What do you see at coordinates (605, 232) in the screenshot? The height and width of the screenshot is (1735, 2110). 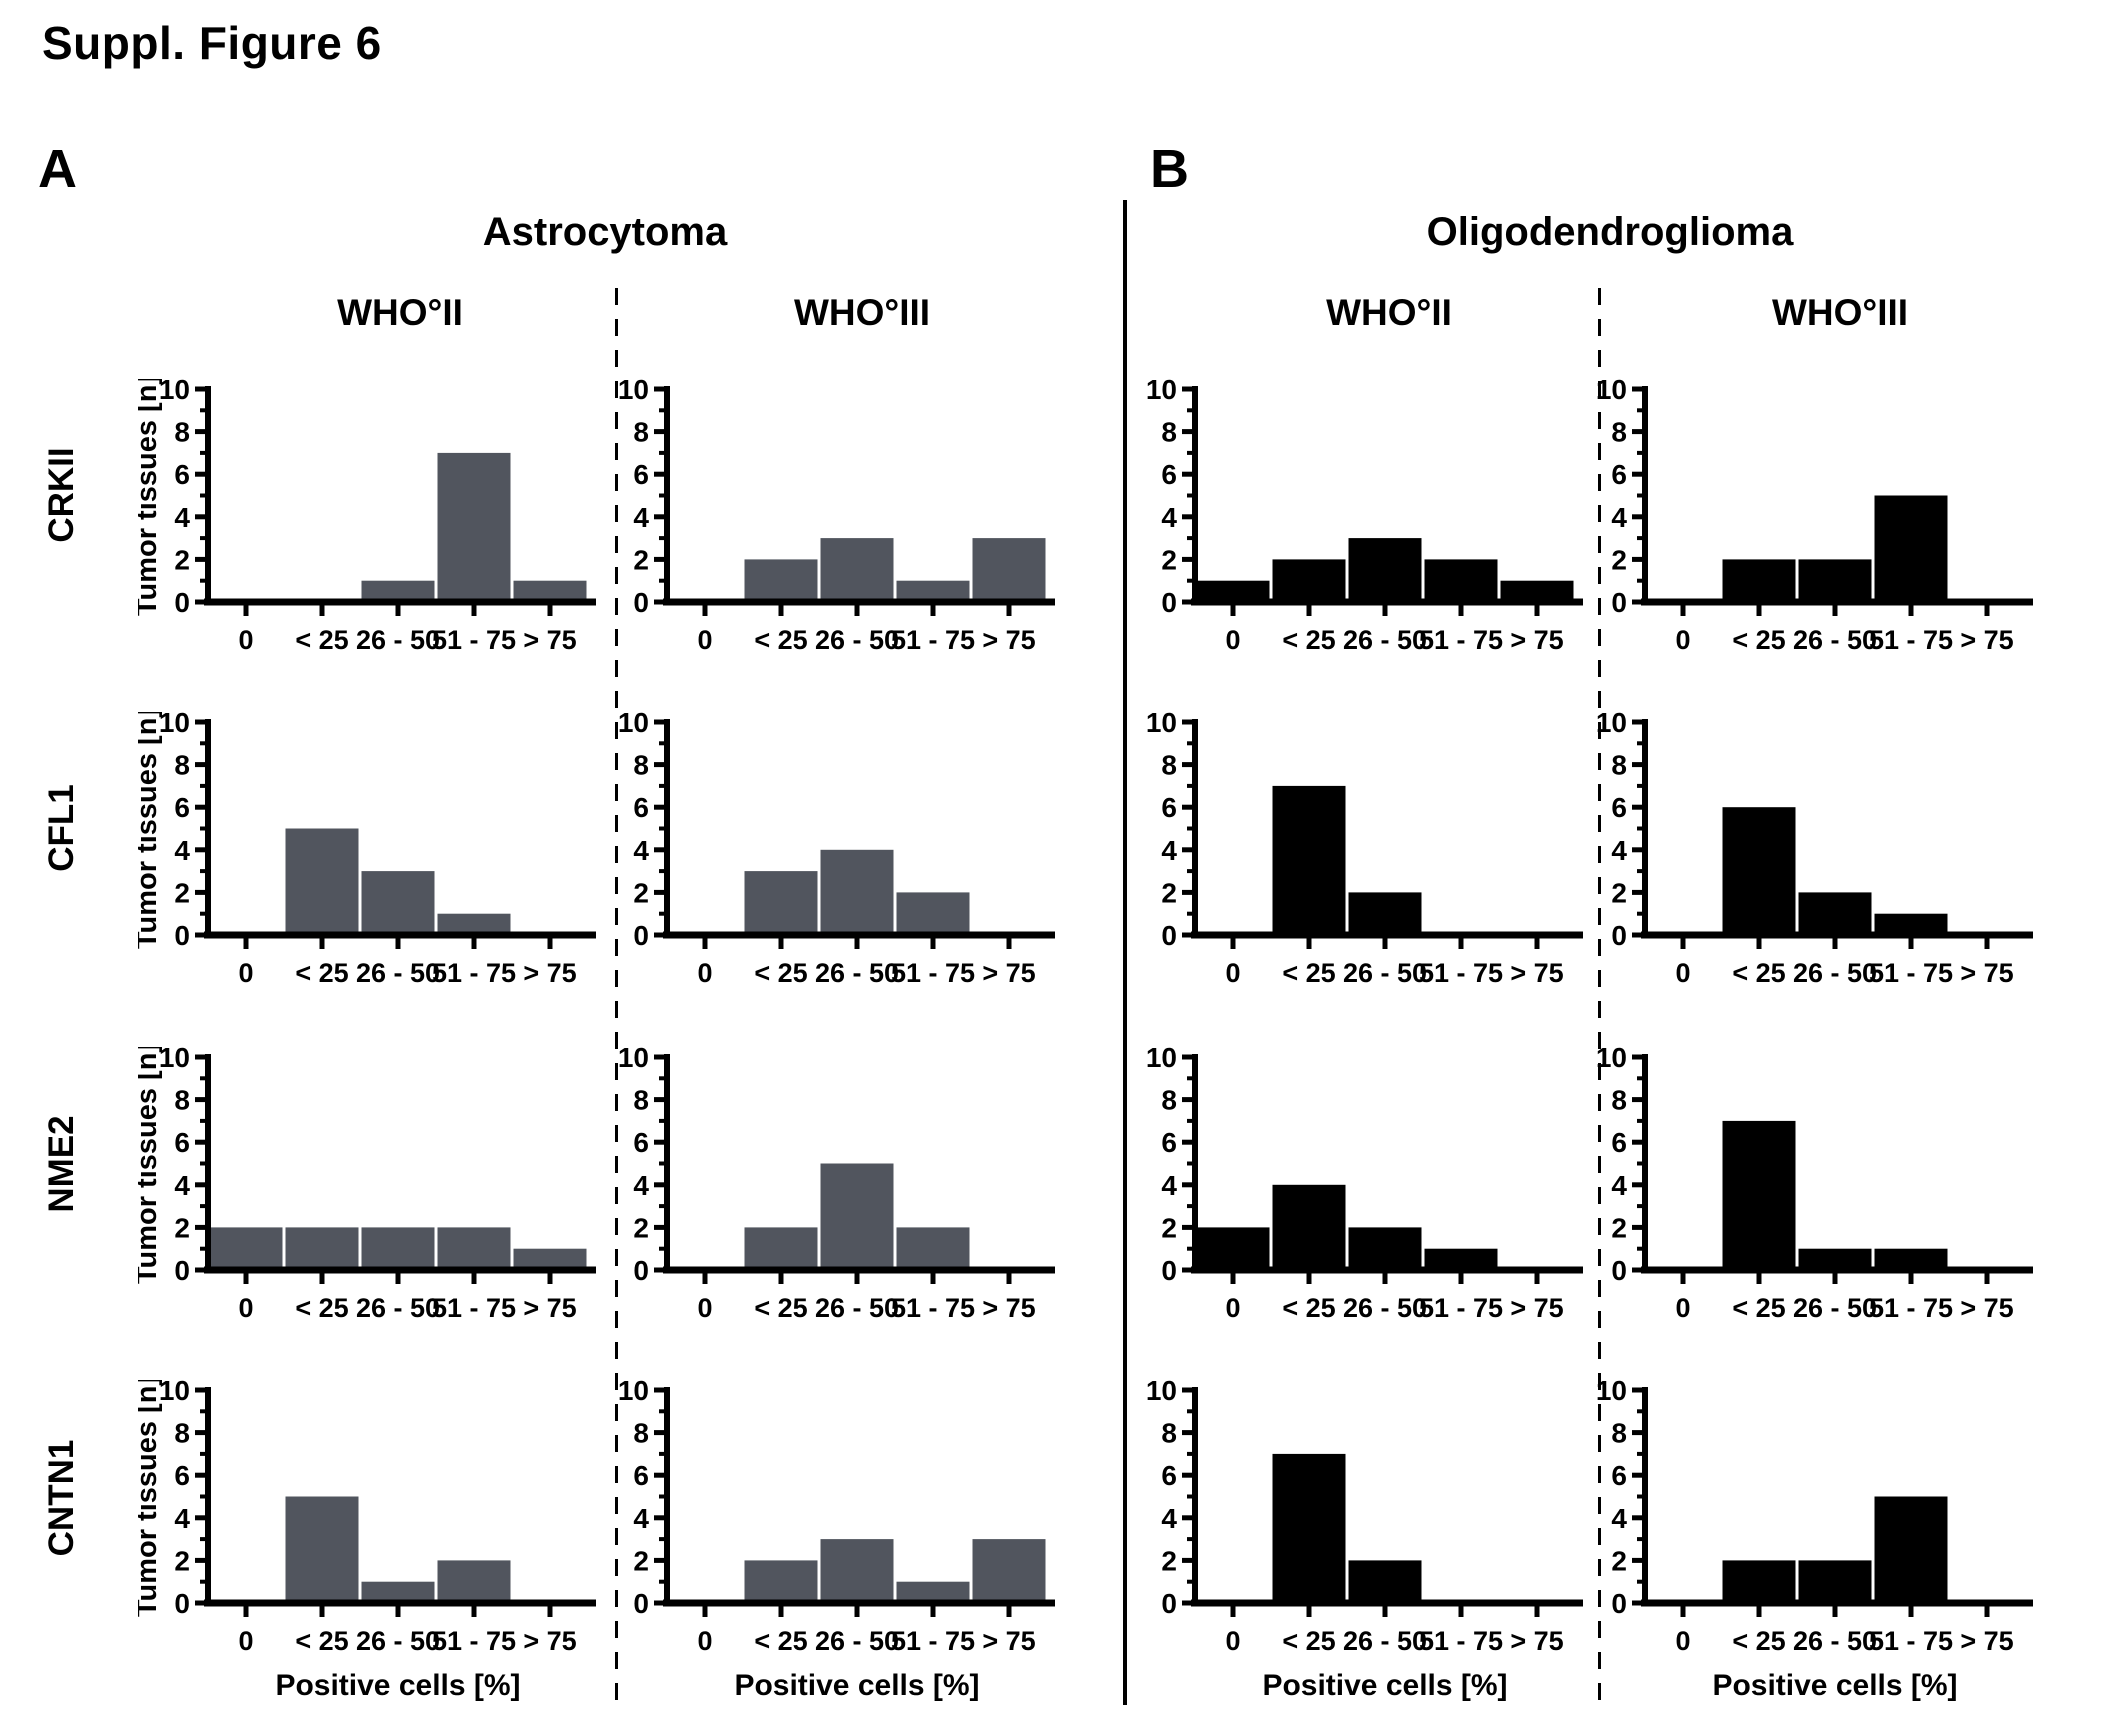 I see `panel-a-title: Astrocytoma` at bounding box center [605, 232].